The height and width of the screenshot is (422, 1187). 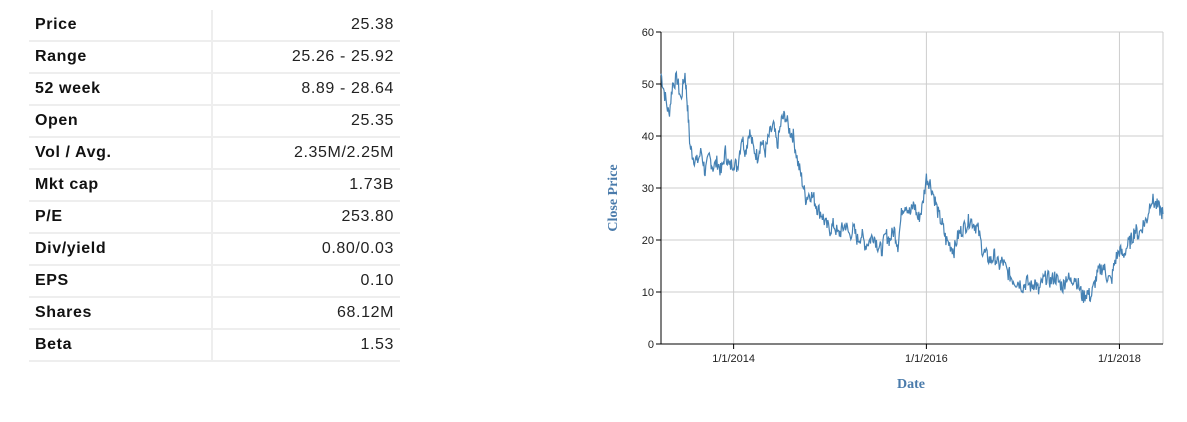 What do you see at coordinates (306, 282) in the screenshot?
I see `stat-value: 0.10` at bounding box center [306, 282].